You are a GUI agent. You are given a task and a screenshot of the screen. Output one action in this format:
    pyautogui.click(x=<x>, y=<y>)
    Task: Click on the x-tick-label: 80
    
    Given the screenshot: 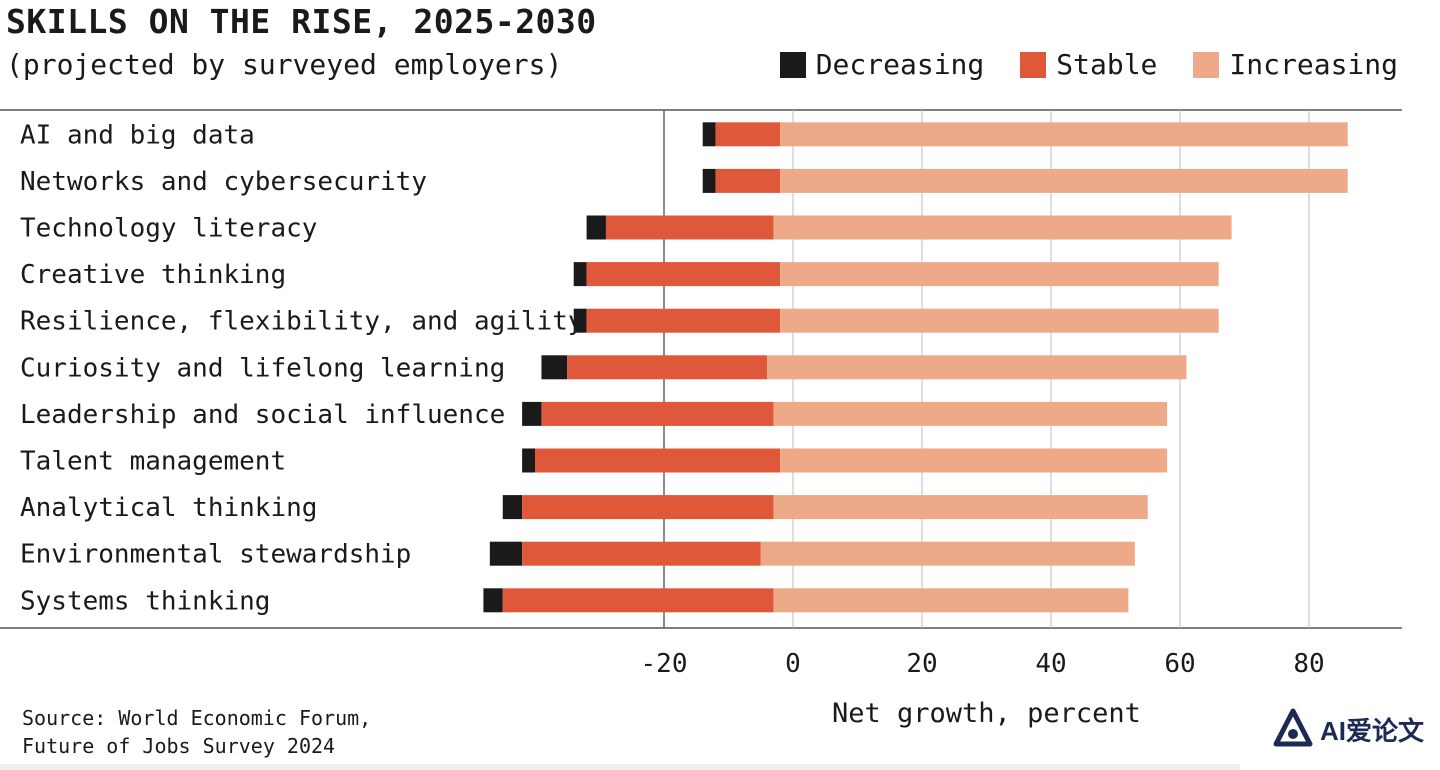 What is the action you would take?
    pyautogui.click(x=1308, y=664)
    